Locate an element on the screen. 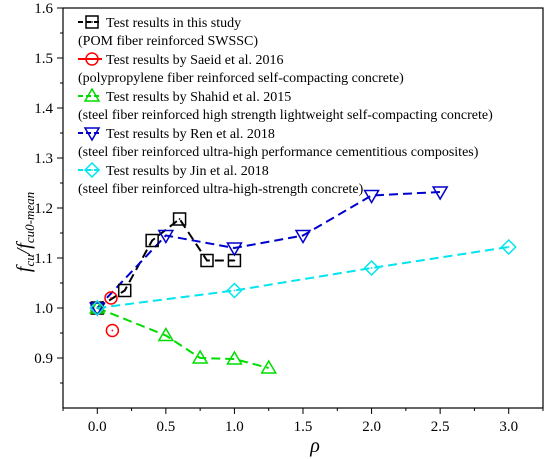 The width and height of the screenshot is (550, 459). y-tick-label: 1.4 is located at coordinates (43, 109).